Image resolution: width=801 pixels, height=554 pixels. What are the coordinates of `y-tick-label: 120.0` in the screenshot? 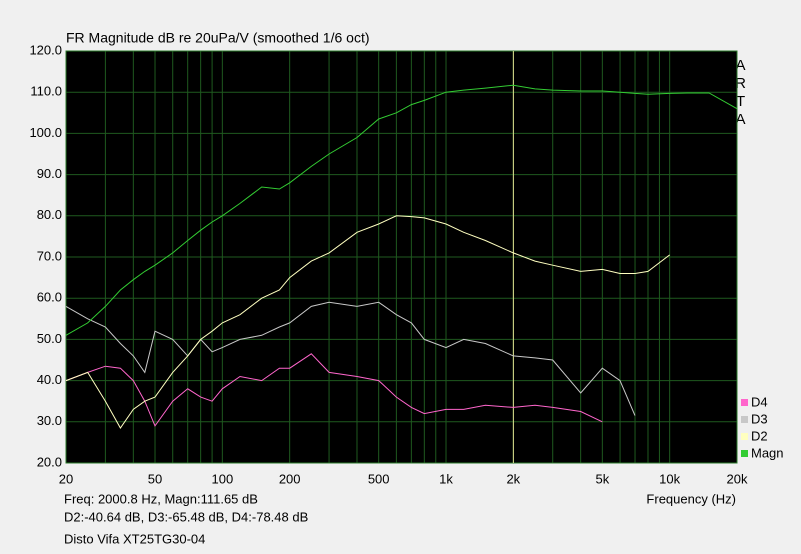 It's located at (45, 49).